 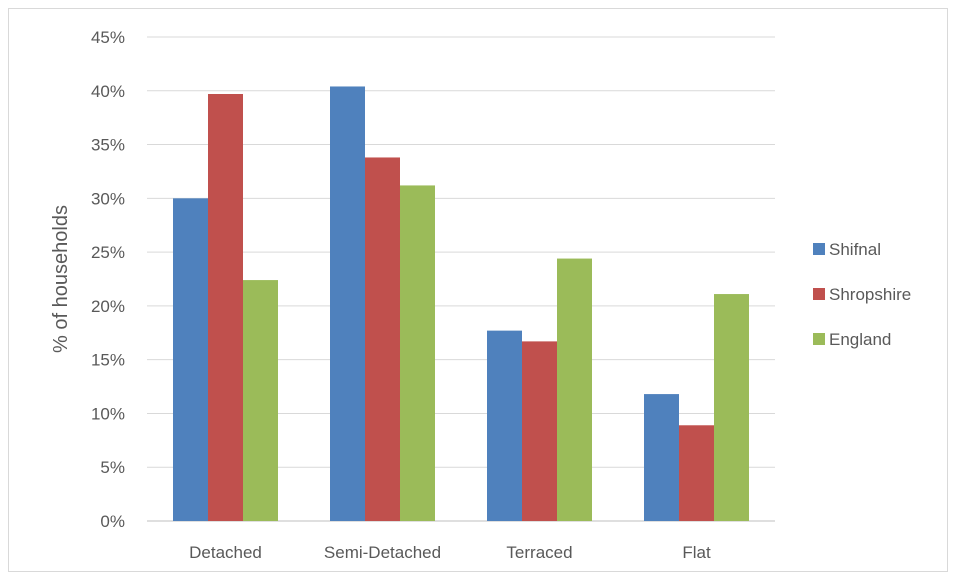 I want to click on y-tick-label: 10%, so click(x=108, y=413).